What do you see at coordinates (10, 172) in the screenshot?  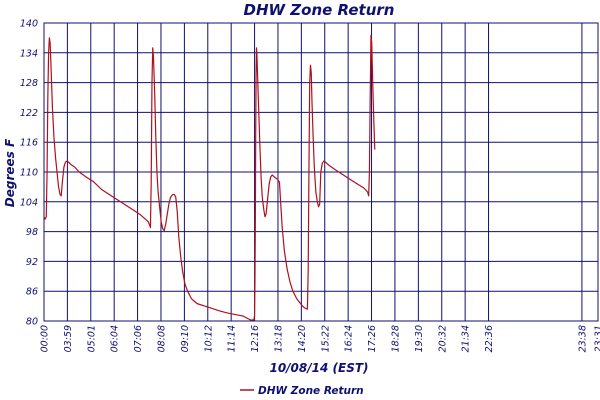 I see `y-axis-title: Degrees F` at bounding box center [10, 172].